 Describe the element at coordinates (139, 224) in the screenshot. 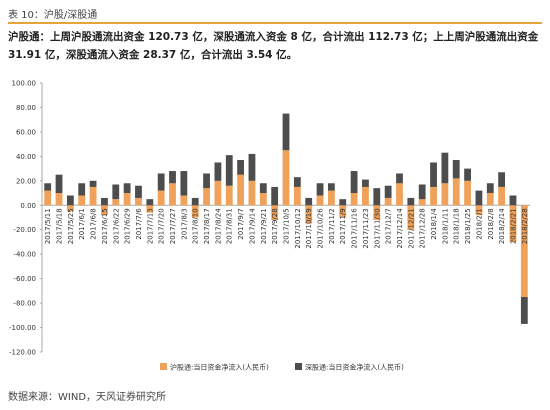

I see `x-tick-label: 2017/7/6` at that location.